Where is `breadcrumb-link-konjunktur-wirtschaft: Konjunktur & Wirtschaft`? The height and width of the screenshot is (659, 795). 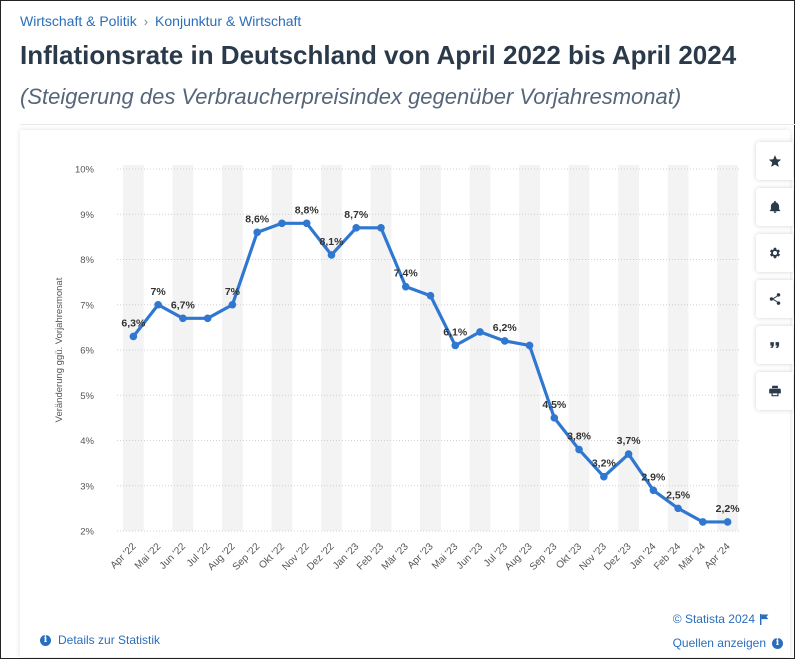 breadcrumb-link-konjunktur-wirtschaft: Konjunktur & Wirtschaft is located at coordinates (228, 21).